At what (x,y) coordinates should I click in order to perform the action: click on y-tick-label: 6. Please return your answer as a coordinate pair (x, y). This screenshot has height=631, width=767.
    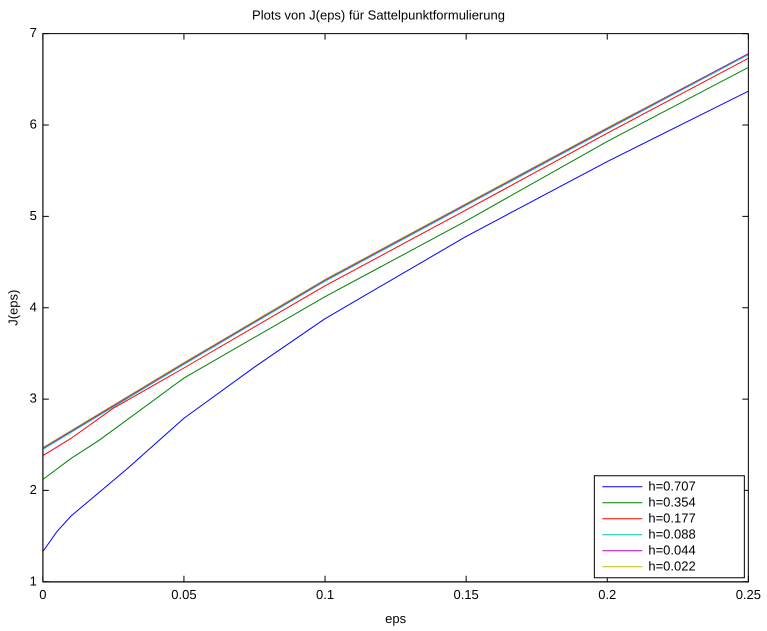
    Looking at the image, I should click on (33, 124).